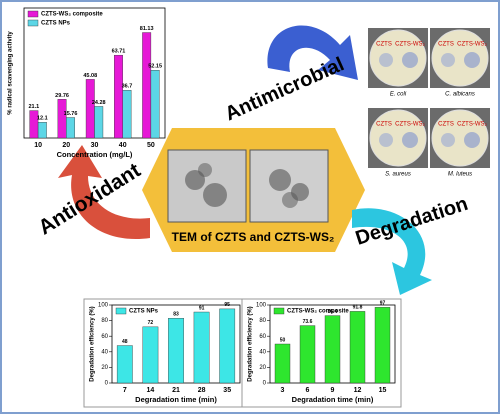 This screenshot has height=419, width=500. Describe the element at coordinates (261, 306) in the screenshot. I see `y-tick-label: 100` at that location.